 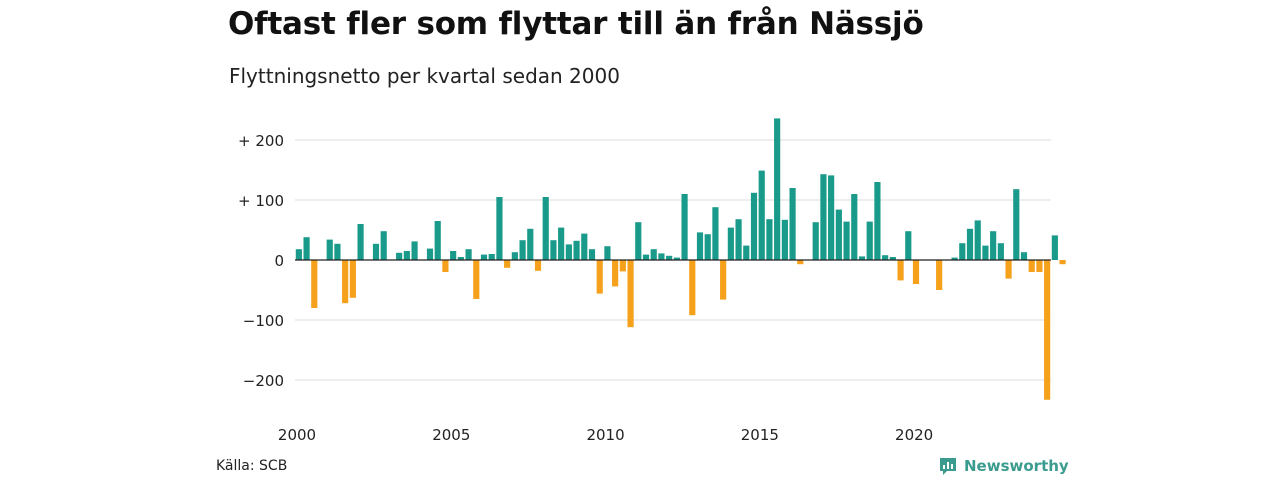 I want to click on x-tick-label: 2000, so click(x=297, y=435).